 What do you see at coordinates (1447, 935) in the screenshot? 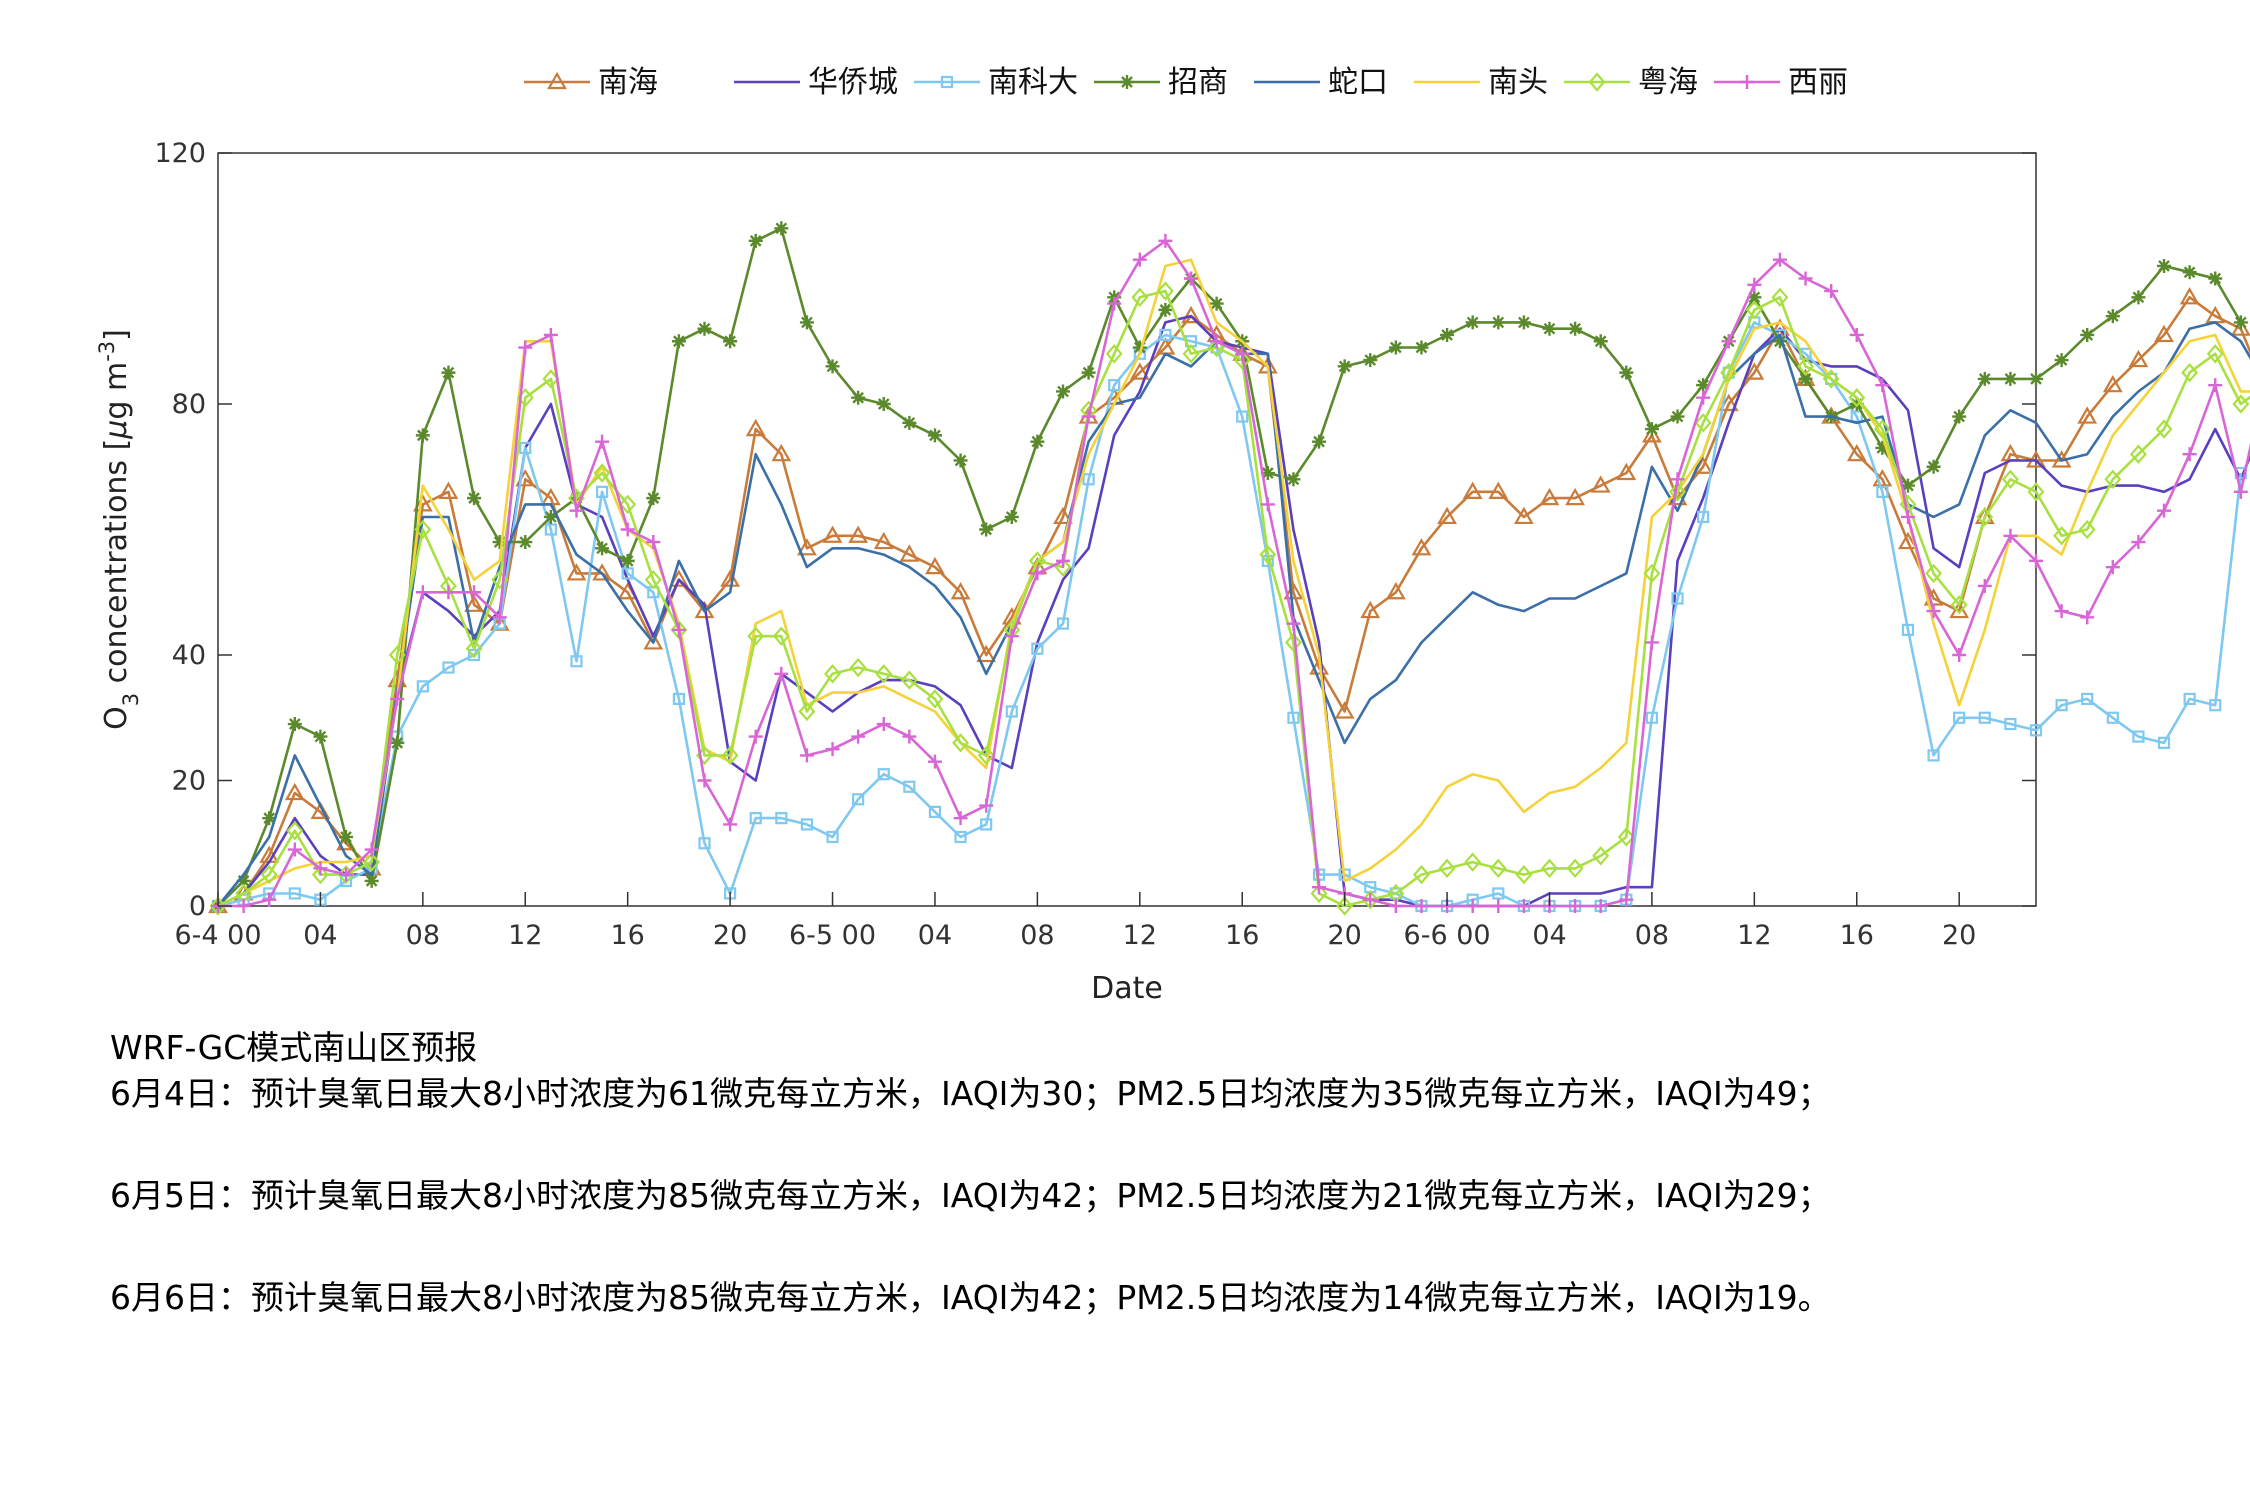
I see `x-tick-label: 6-6 00` at bounding box center [1447, 935].